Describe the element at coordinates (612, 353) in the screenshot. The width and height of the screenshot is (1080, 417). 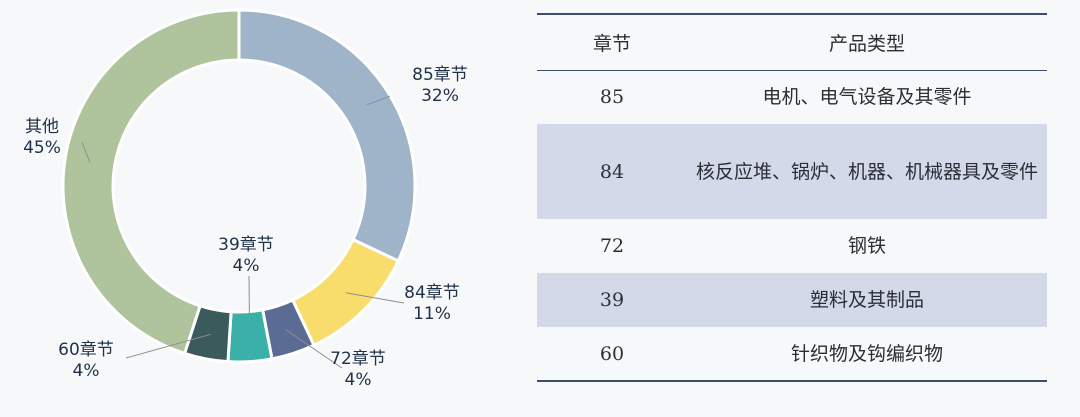
I see `row-chapter: 60` at that location.